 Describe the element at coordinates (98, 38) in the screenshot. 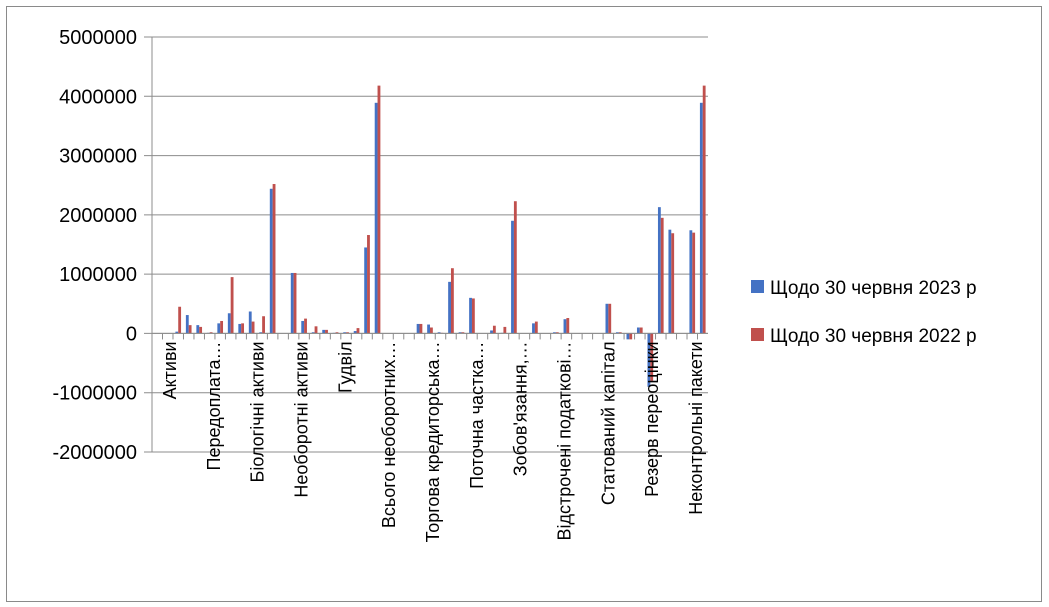

I see `y-tick-label: 5000000` at that location.